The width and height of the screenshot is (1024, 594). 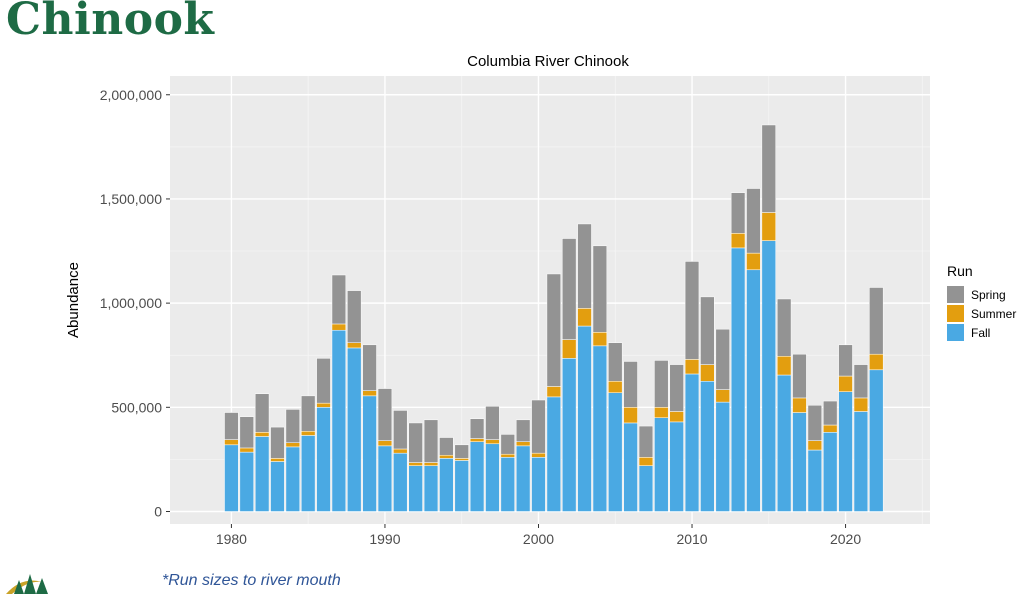 I want to click on bar-summer-1990, so click(x=385, y=443).